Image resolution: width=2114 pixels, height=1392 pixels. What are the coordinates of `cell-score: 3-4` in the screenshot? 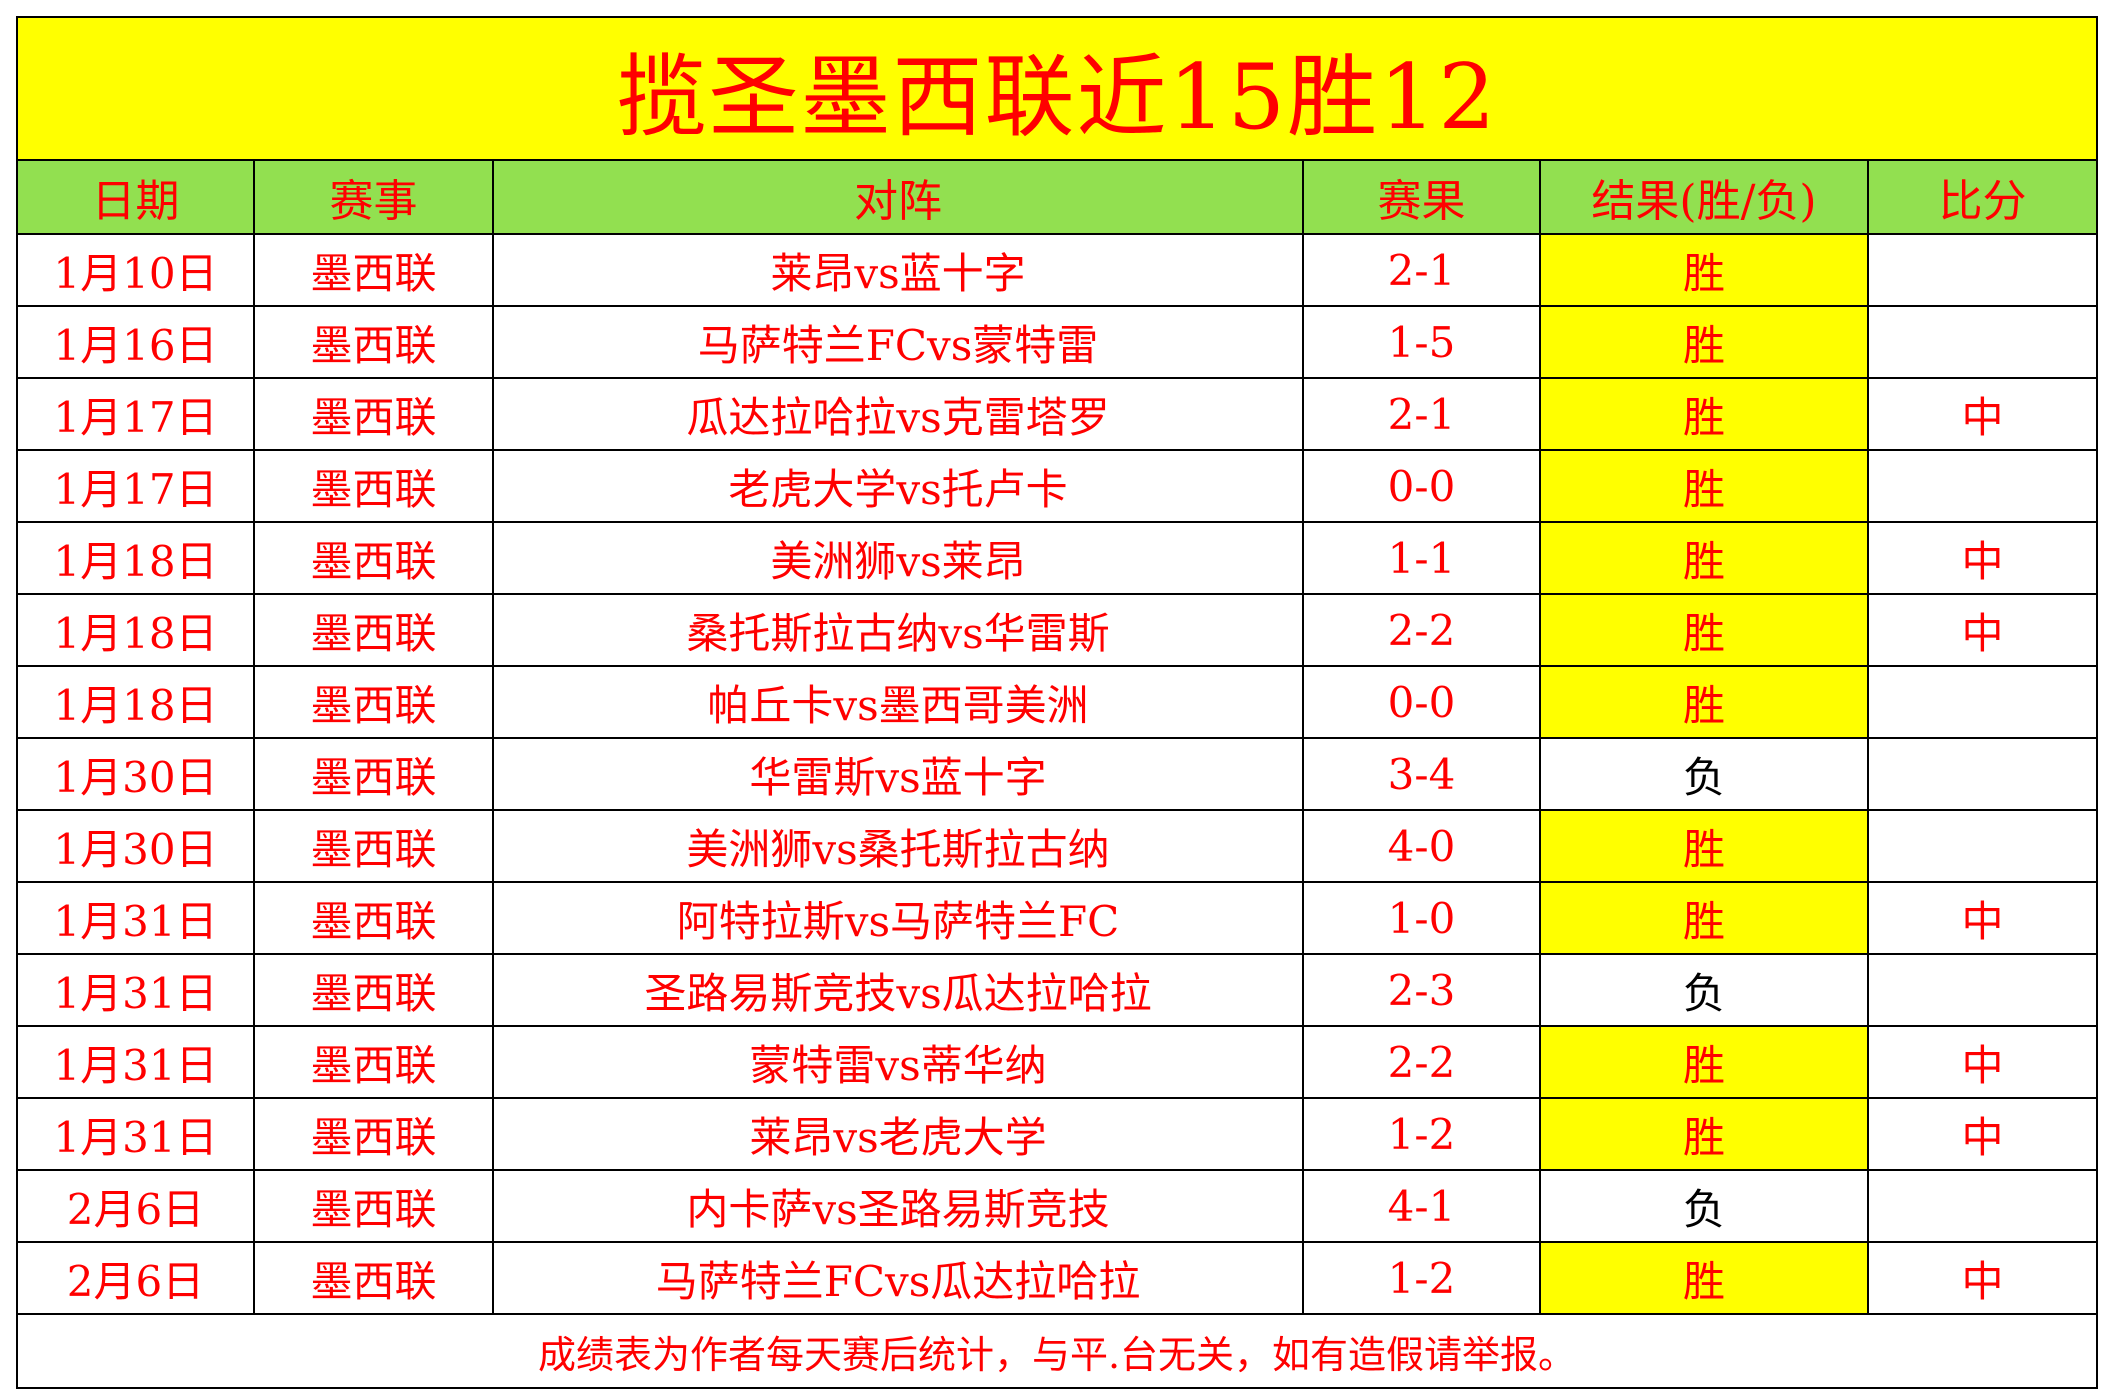 It's located at (1421, 774).